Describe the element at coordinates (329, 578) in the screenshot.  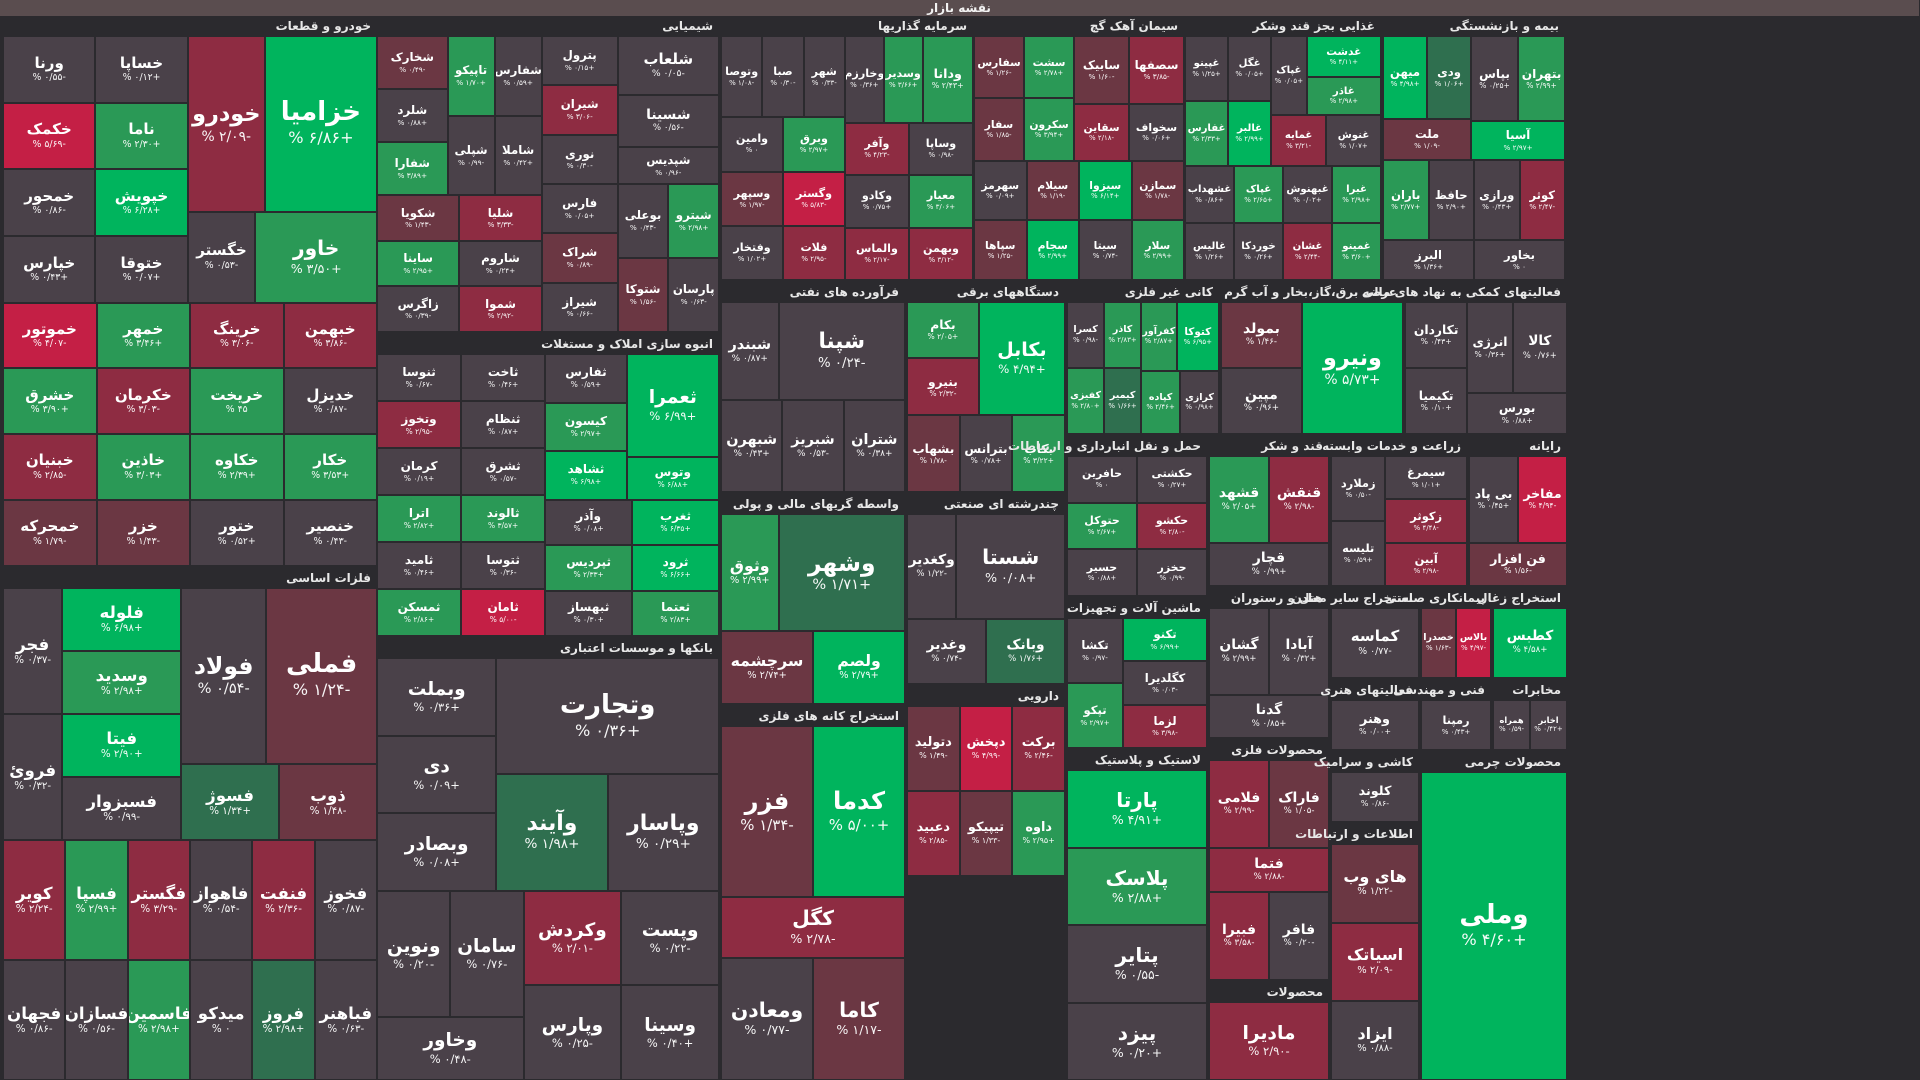
I see `sector-title: فلزات اساسی` at that location.